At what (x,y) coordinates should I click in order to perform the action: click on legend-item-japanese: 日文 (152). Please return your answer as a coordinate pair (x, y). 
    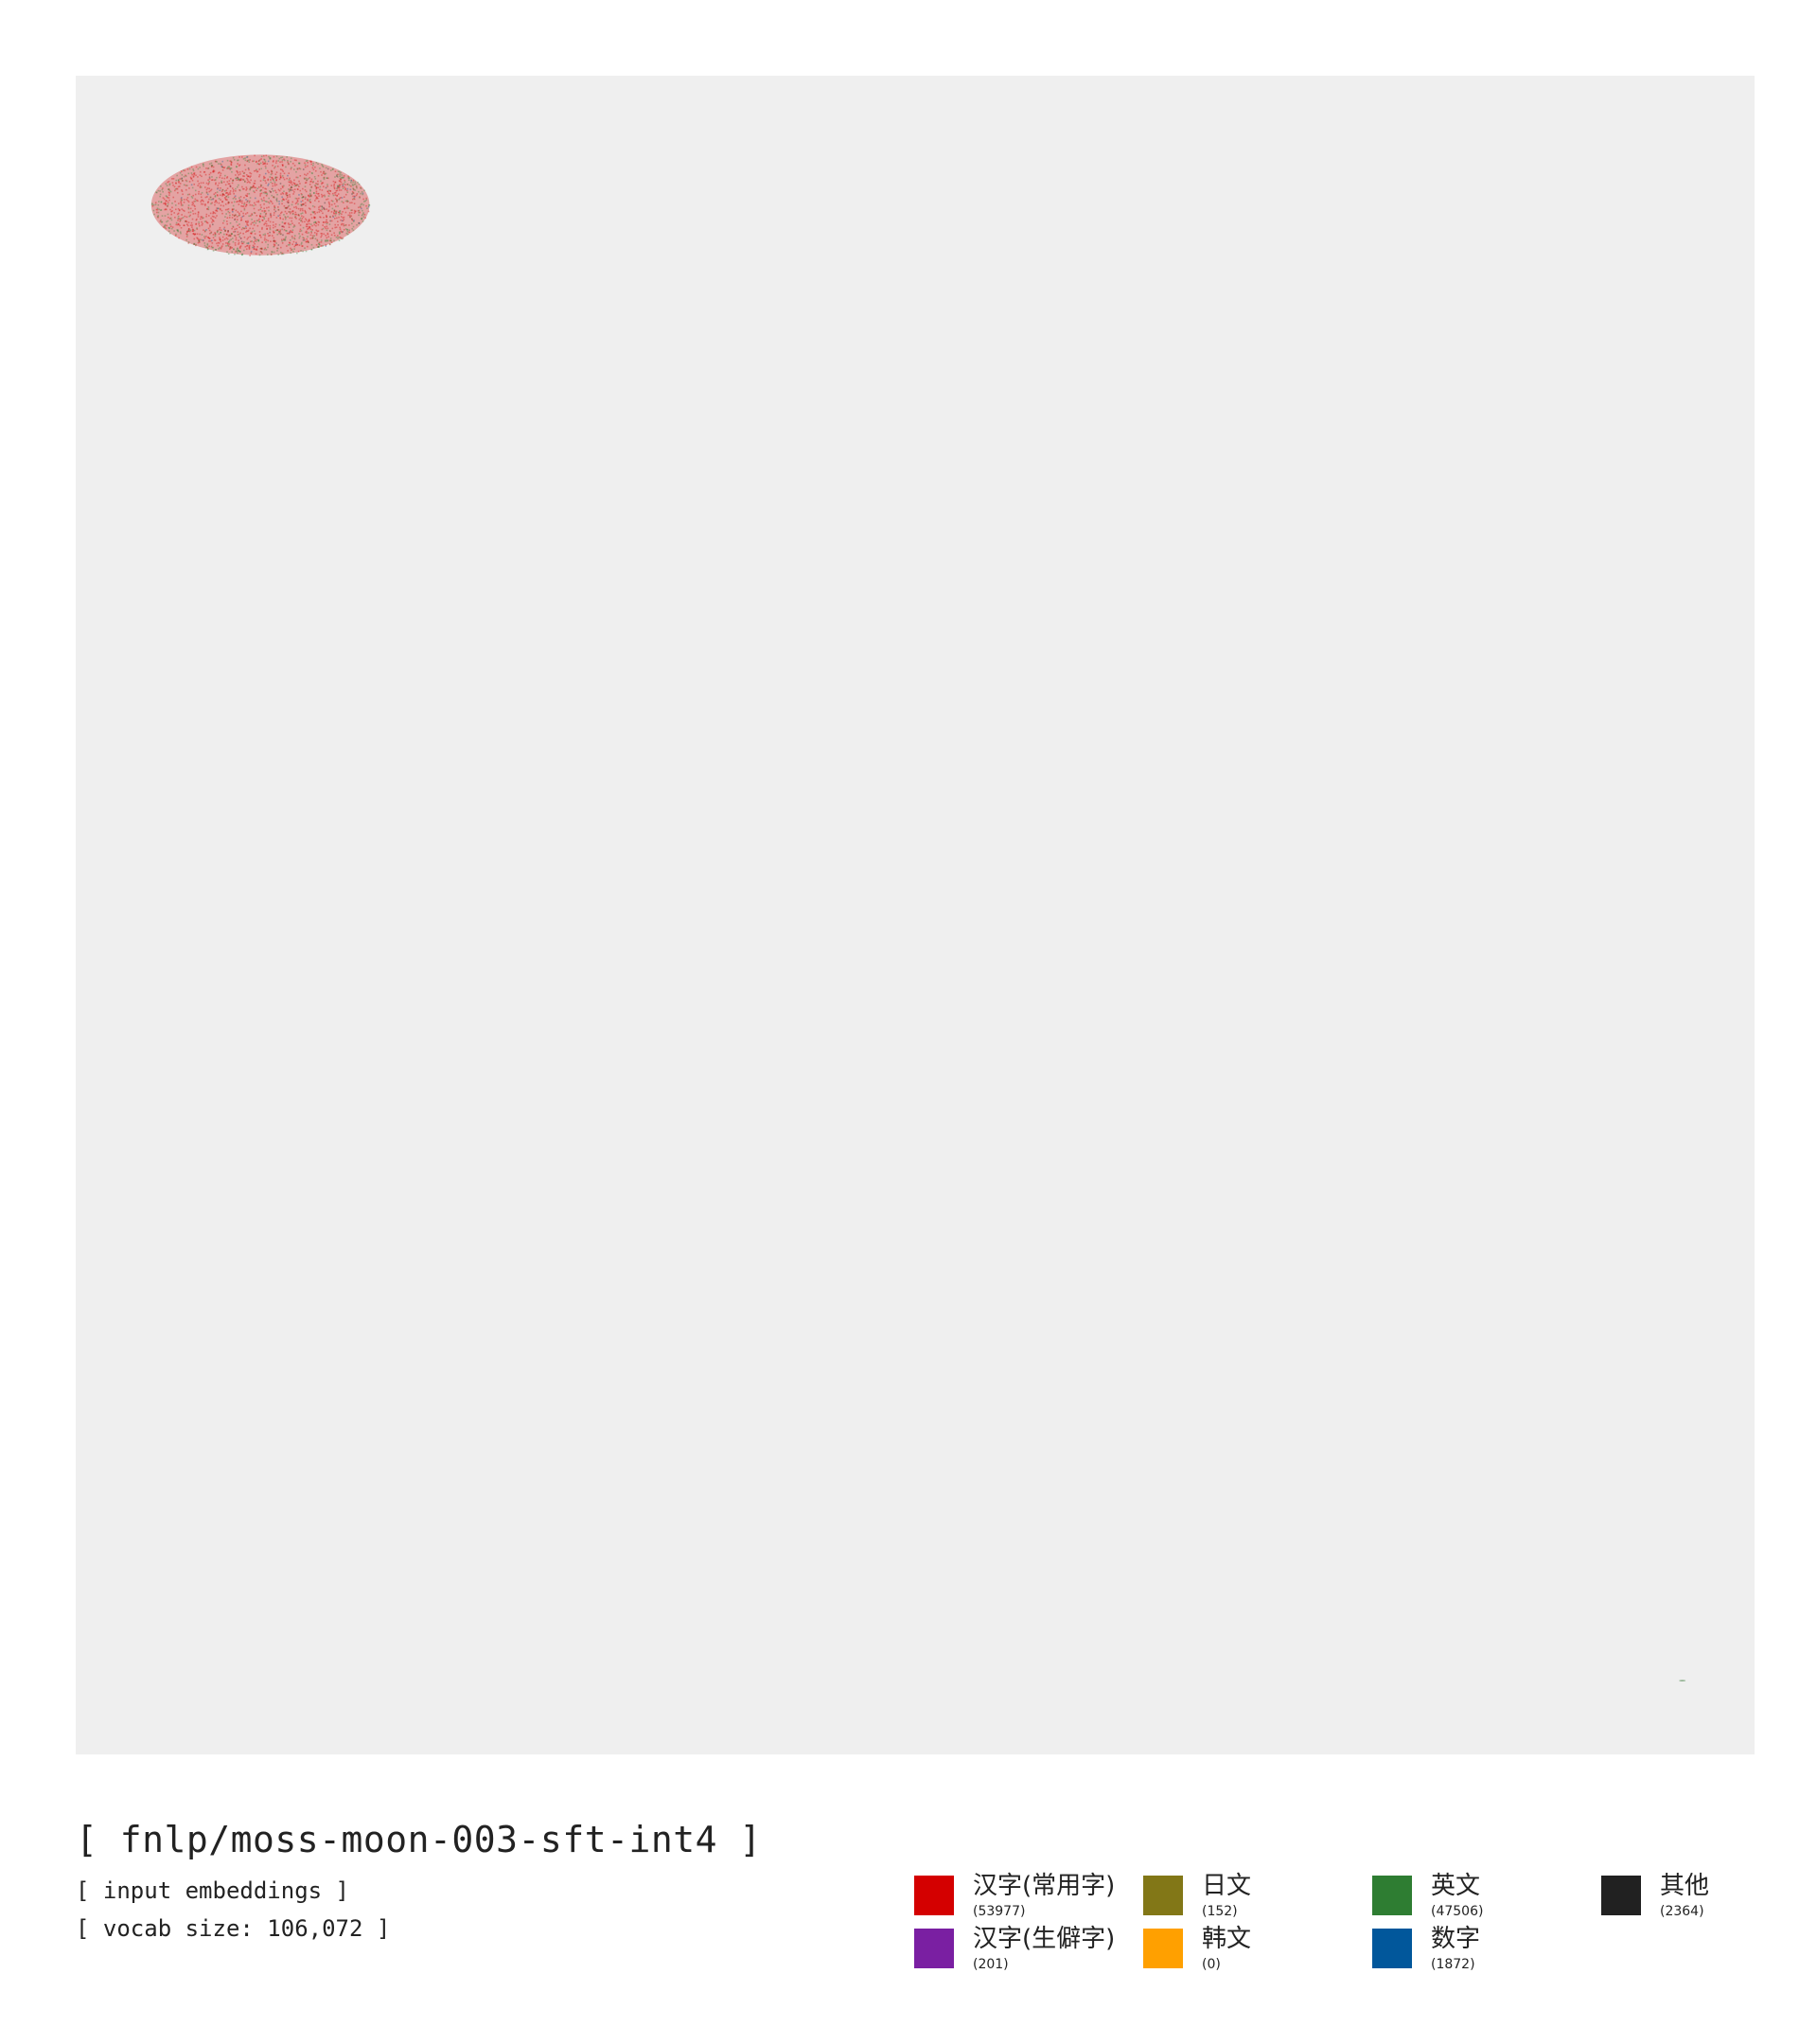
    Looking at the image, I should click on (1252, 1898).